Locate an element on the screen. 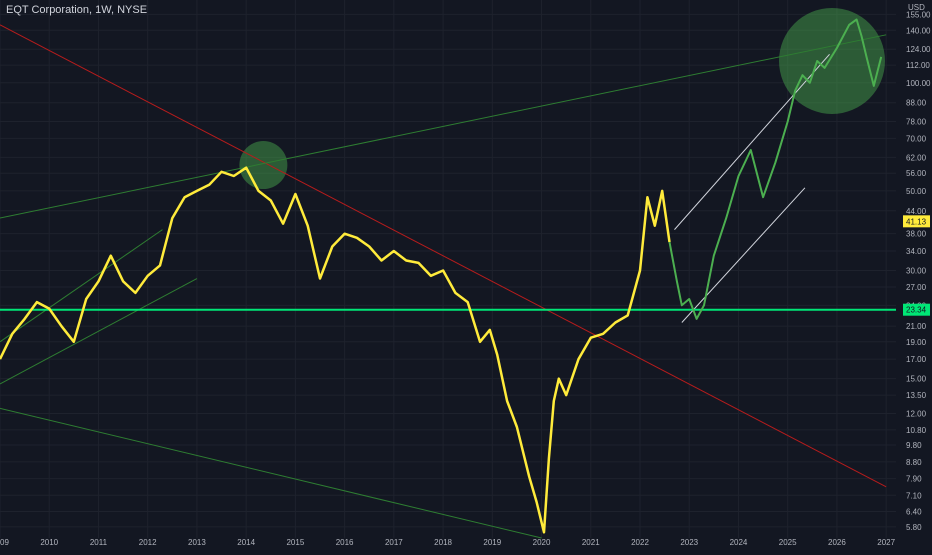  interval-label: 1W is located at coordinates (103, 10).